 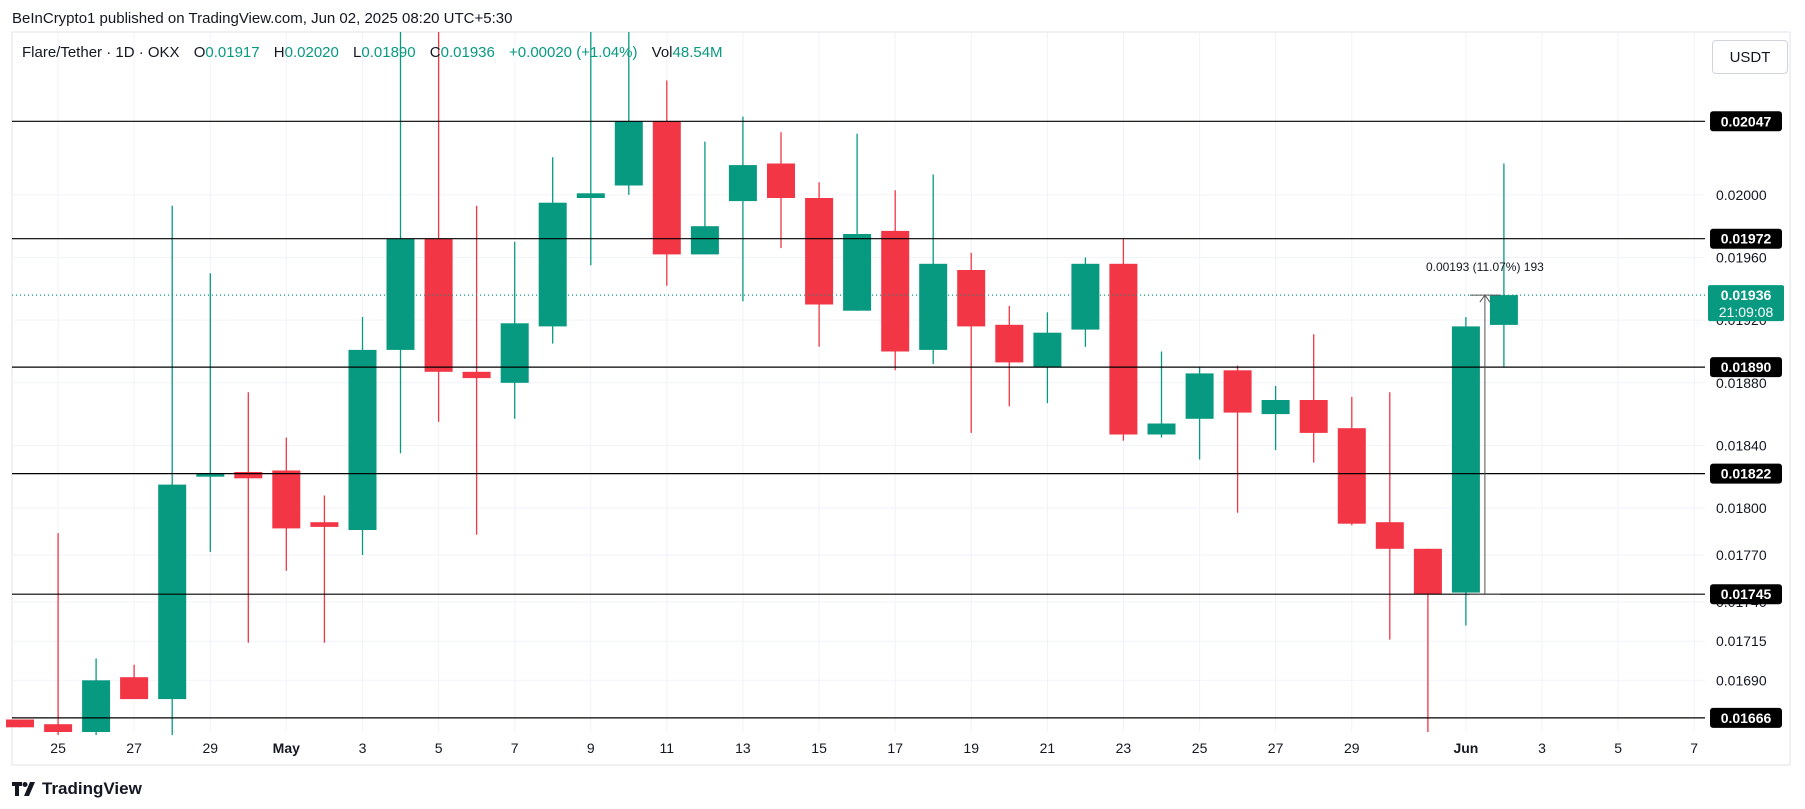 I want to click on x-tick-label: 23, so click(x=1124, y=748).